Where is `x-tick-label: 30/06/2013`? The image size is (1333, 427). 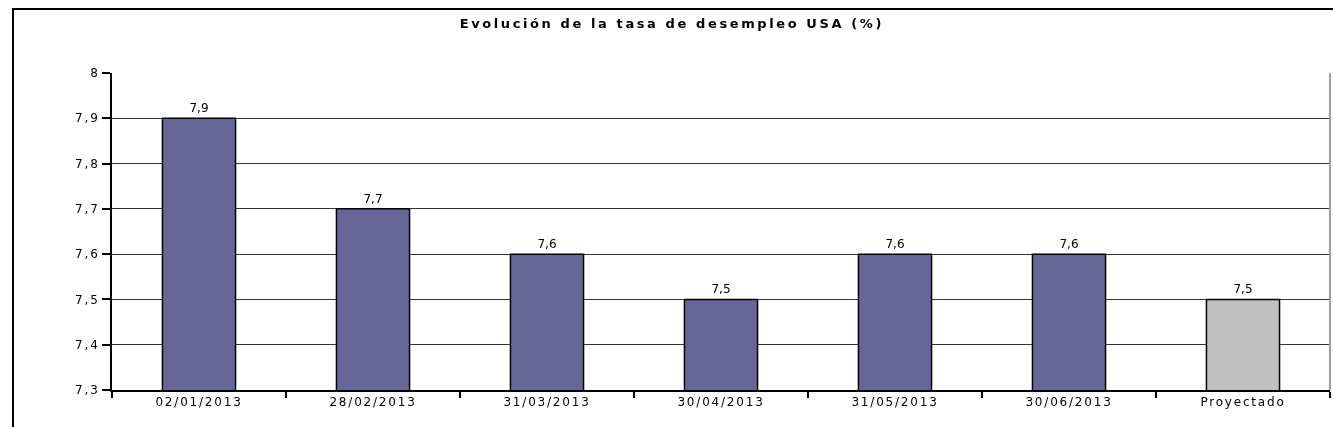 x-tick-label: 30/06/2013 is located at coordinates (1069, 402).